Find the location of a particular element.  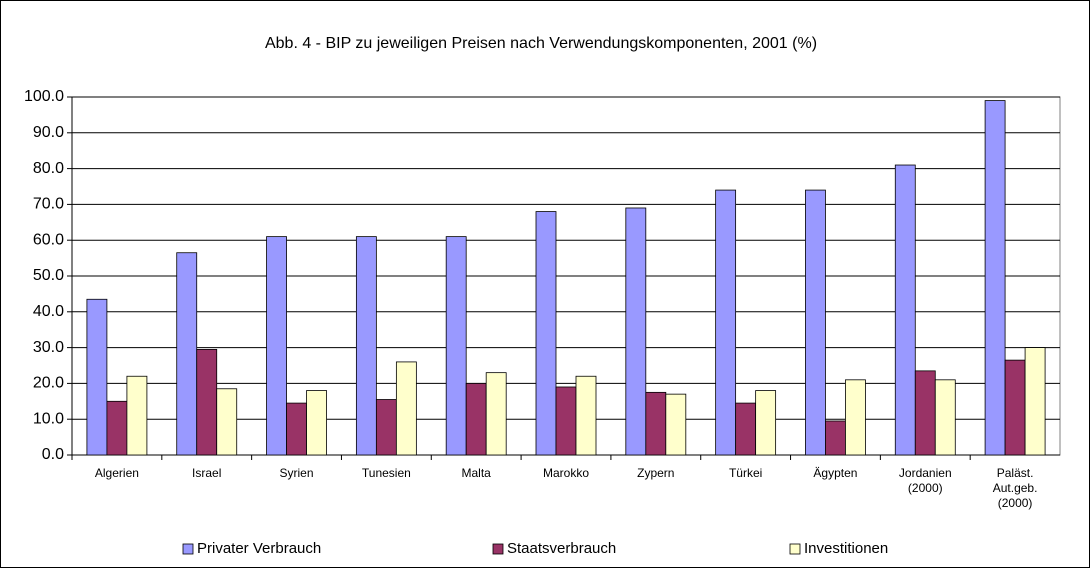

x-tick-label: Israel is located at coordinates (207, 473).